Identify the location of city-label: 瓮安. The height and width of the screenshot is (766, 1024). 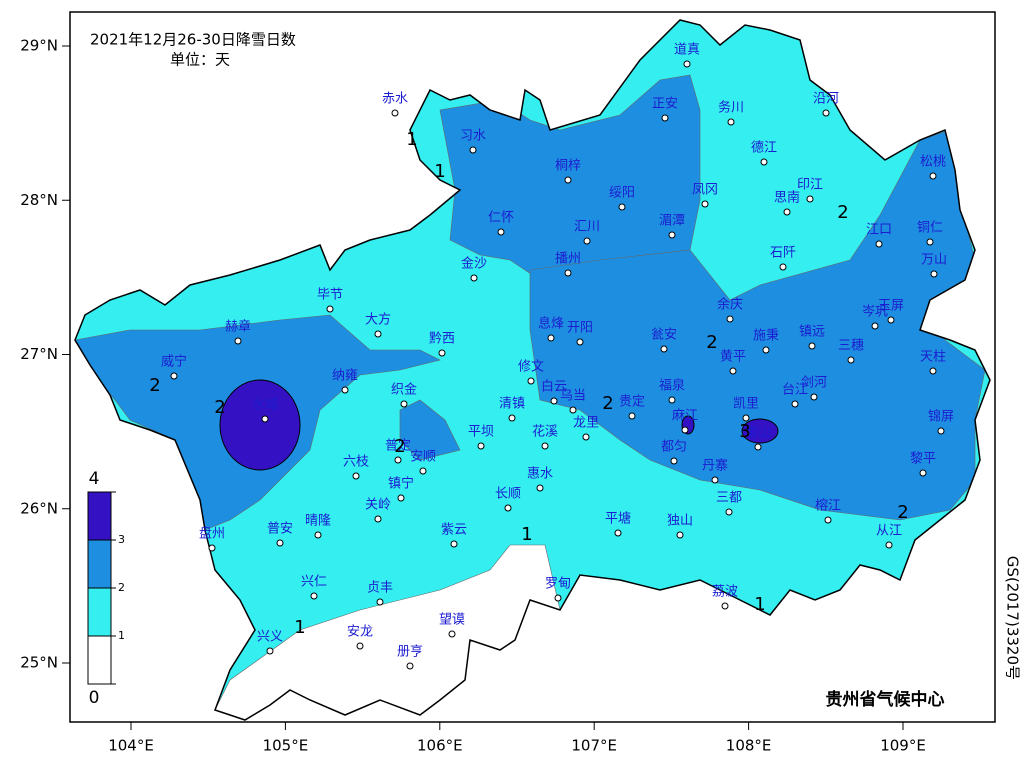
(664, 335).